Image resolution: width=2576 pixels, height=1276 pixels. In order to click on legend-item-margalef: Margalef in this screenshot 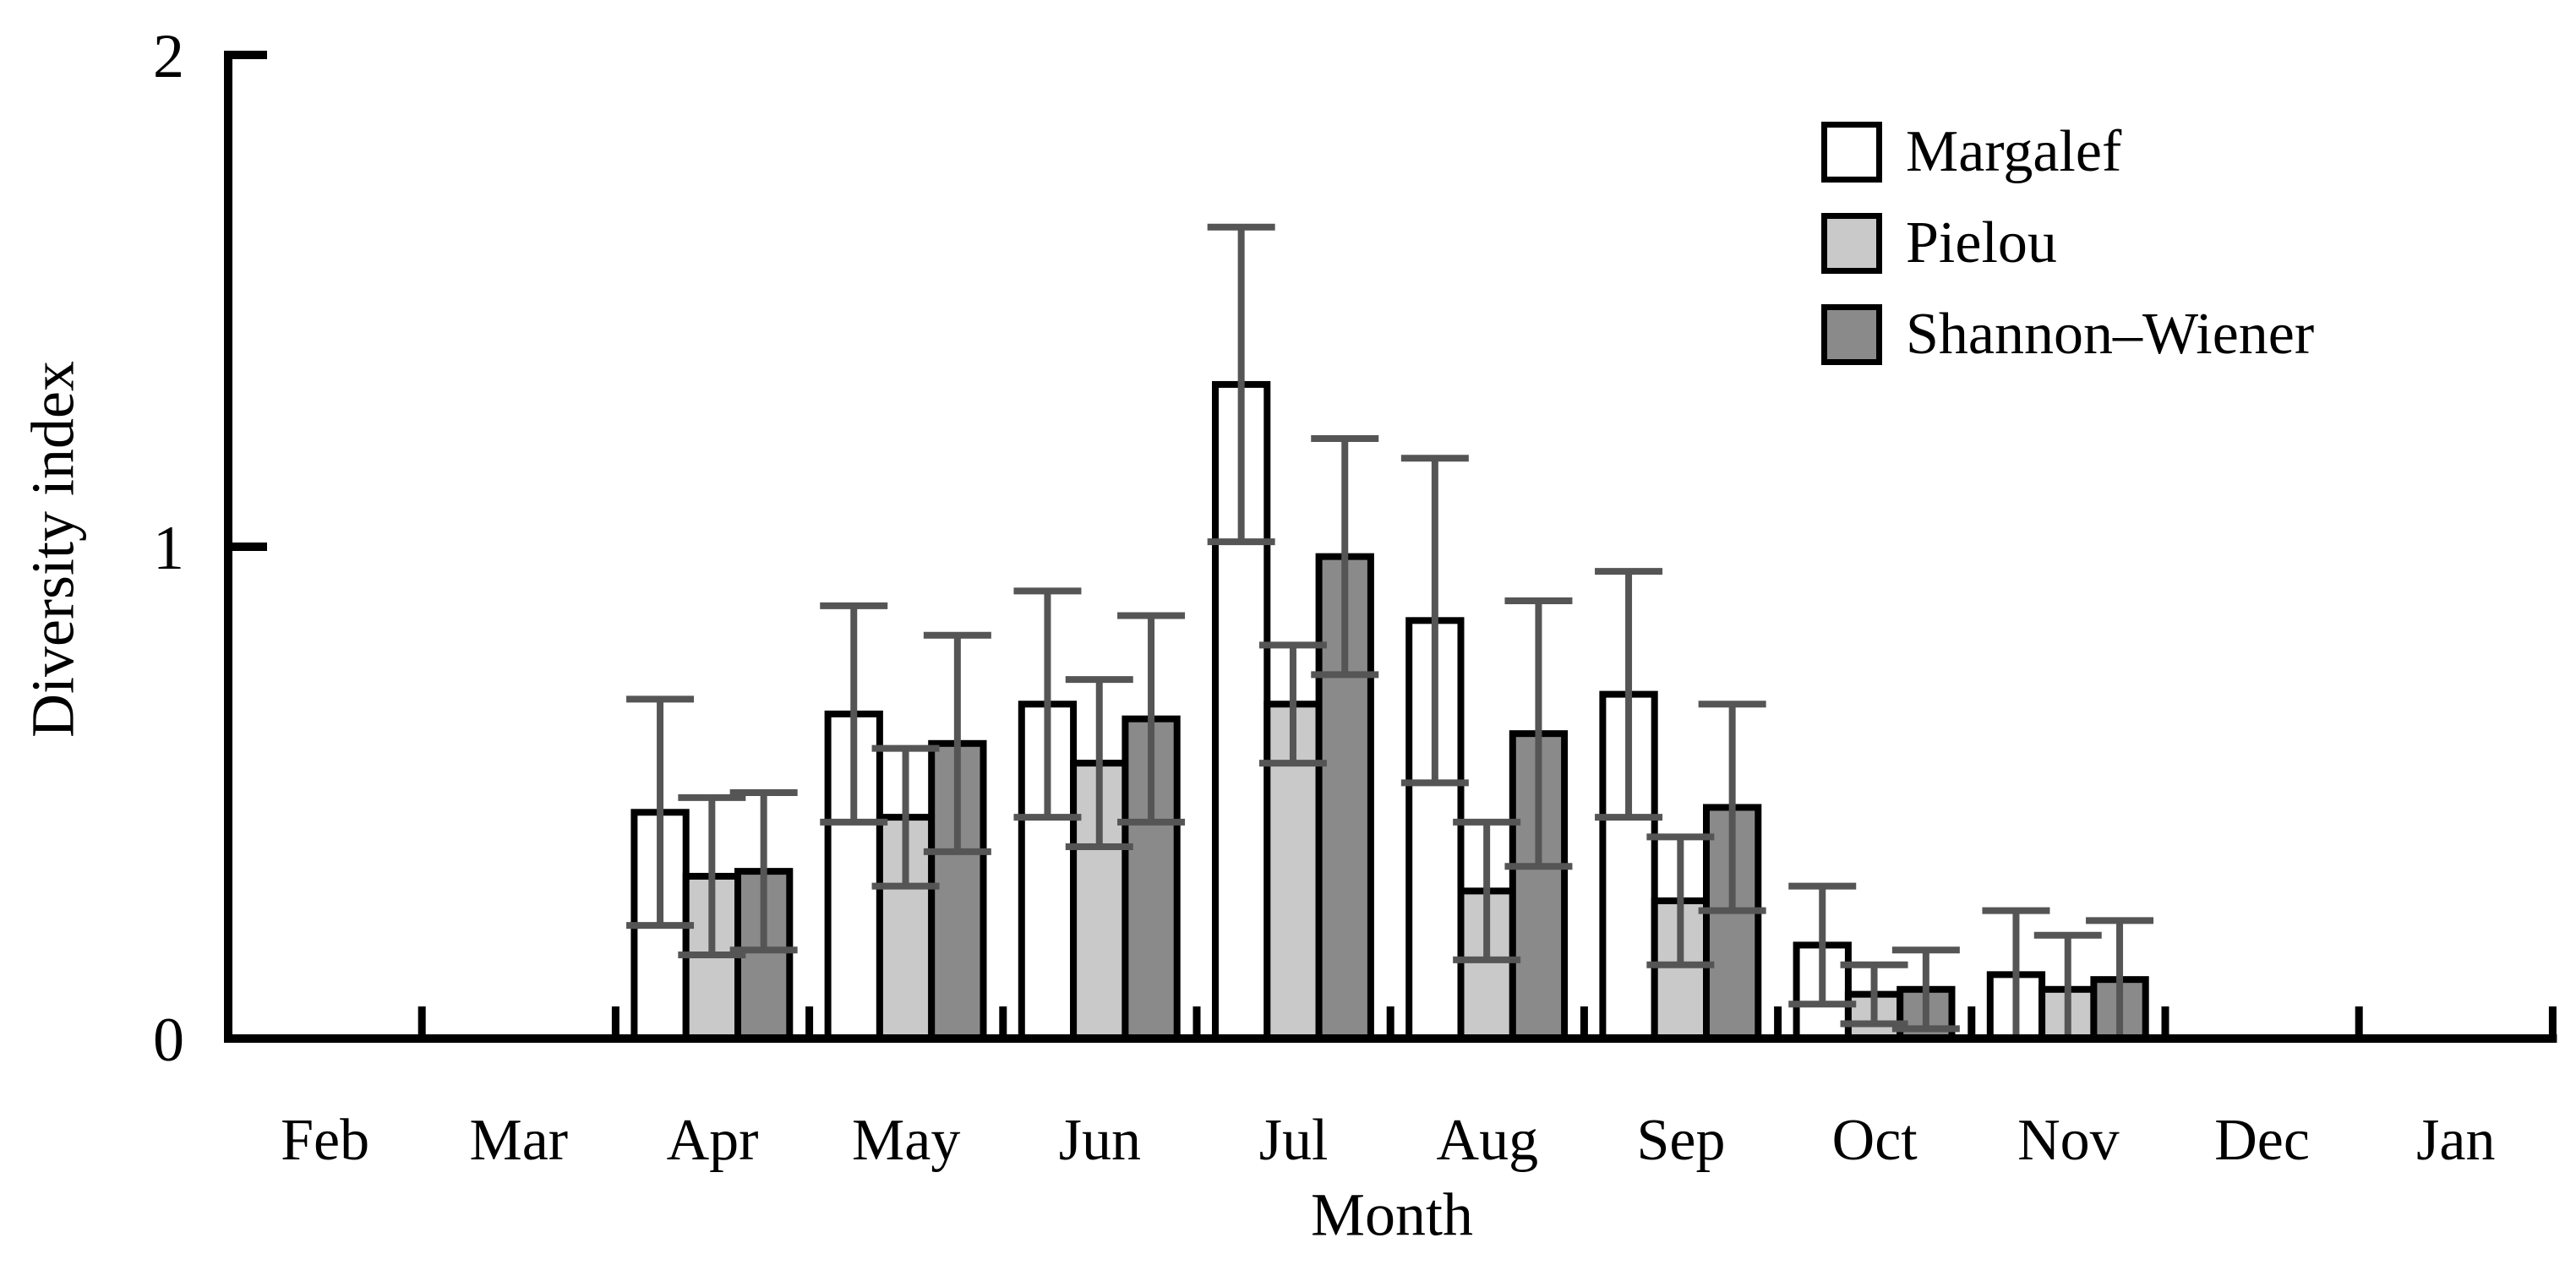, I will do `click(2067, 152)`.